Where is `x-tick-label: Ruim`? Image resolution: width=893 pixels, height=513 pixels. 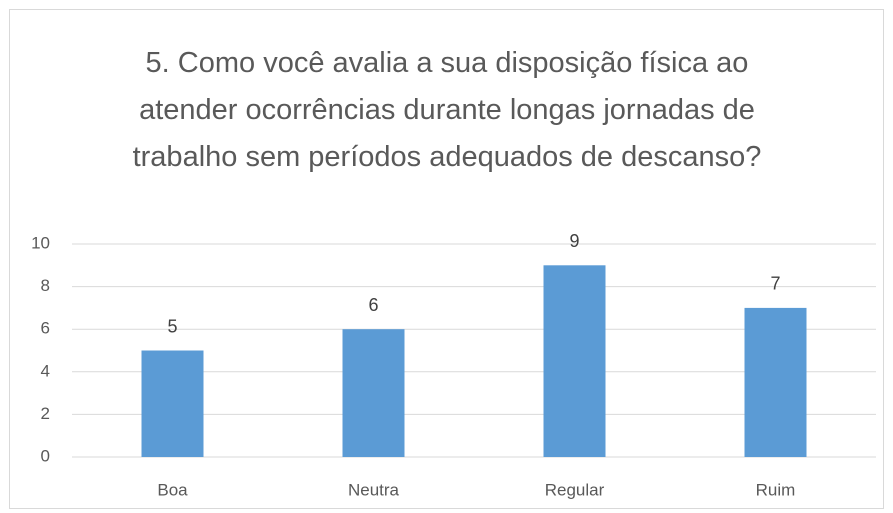
x-tick-label: Ruim is located at coordinates (776, 489).